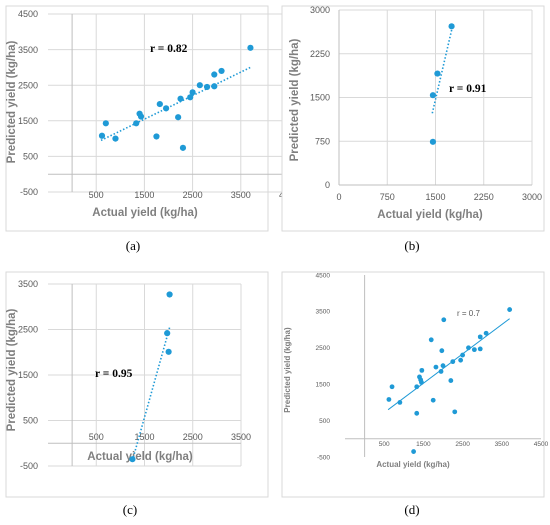  What do you see at coordinates (133, 245) in the screenshot?
I see `panel-label: (a)` at bounding box center [133, 245].